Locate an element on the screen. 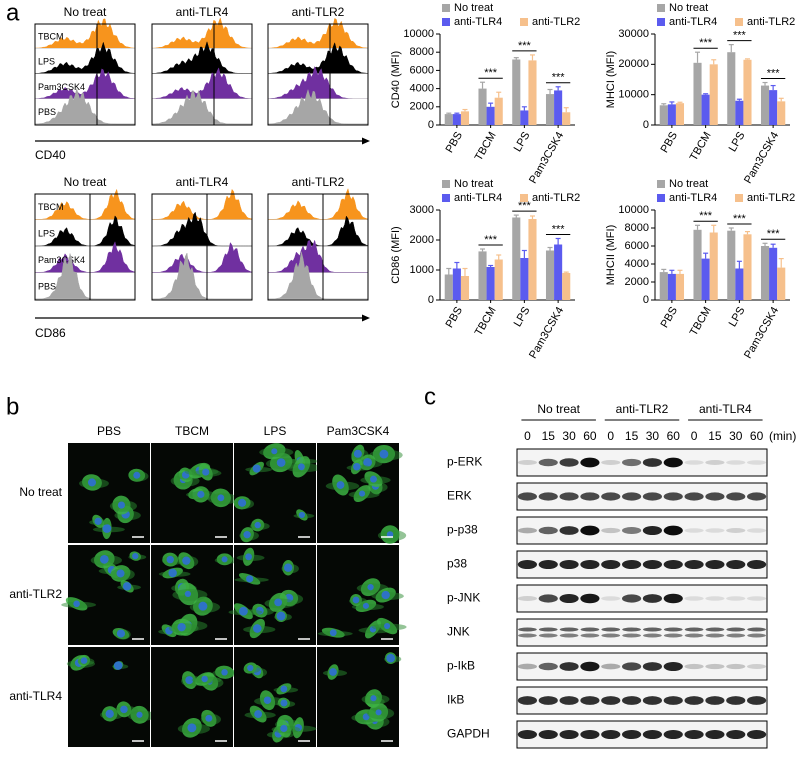 The width and height of the screenshot is (800, 760). time-label: 15 is located at coordinates (715, 436).